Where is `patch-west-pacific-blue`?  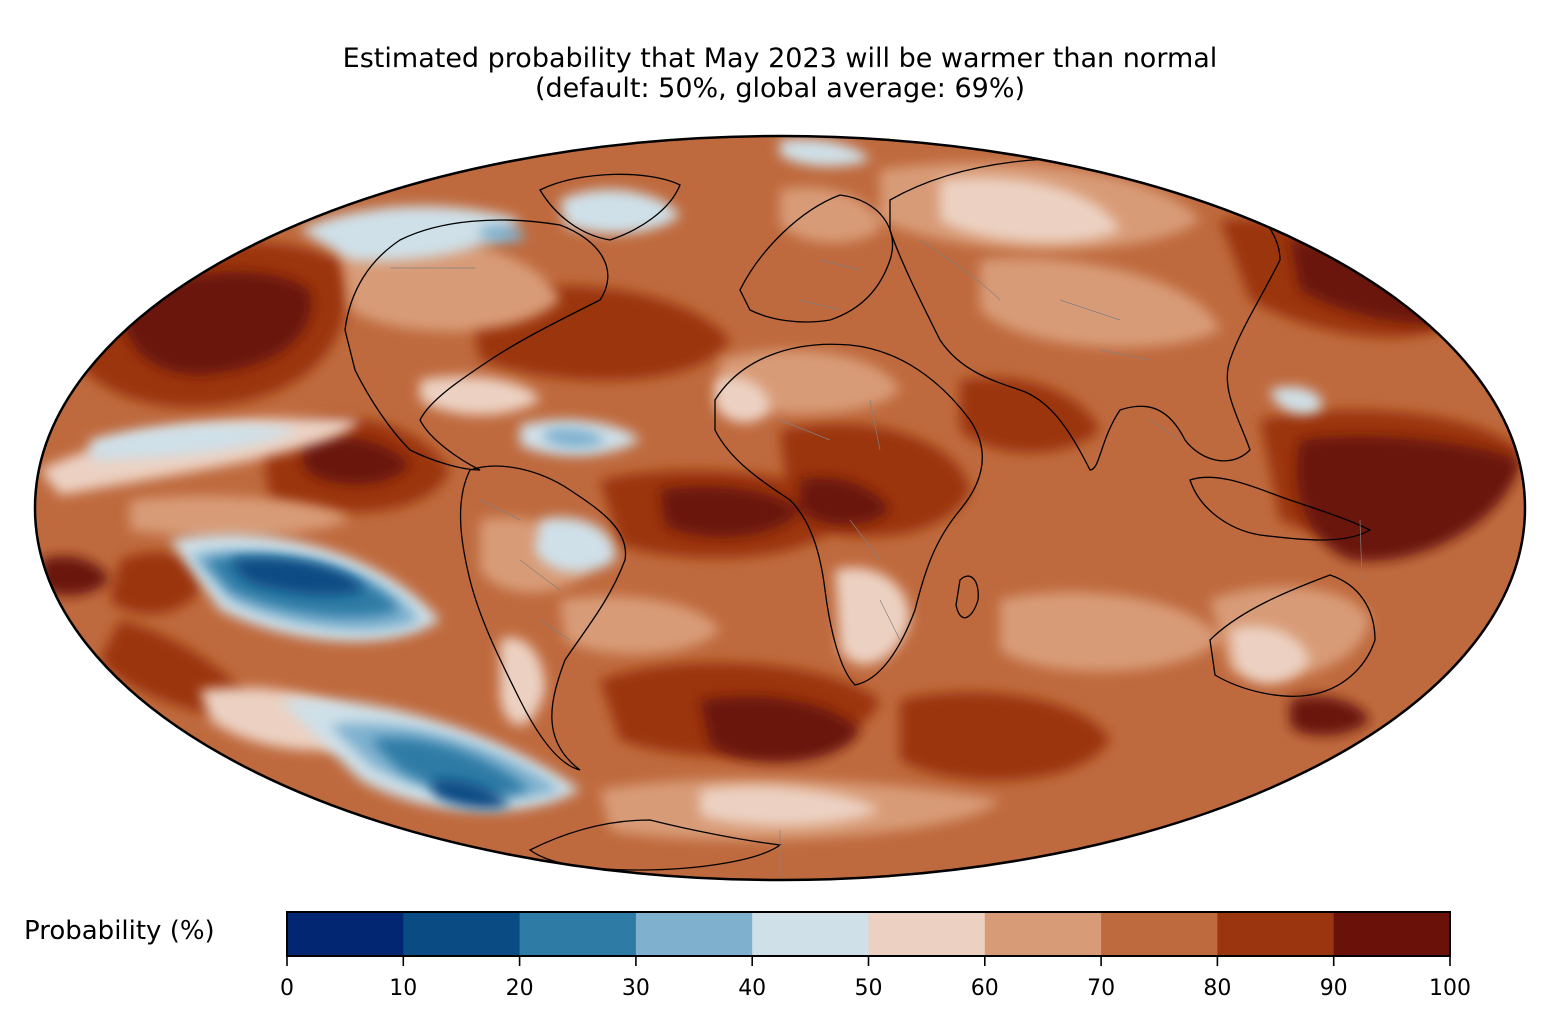 patch-west-pacific-blue is located at coordinates (1296, 400).